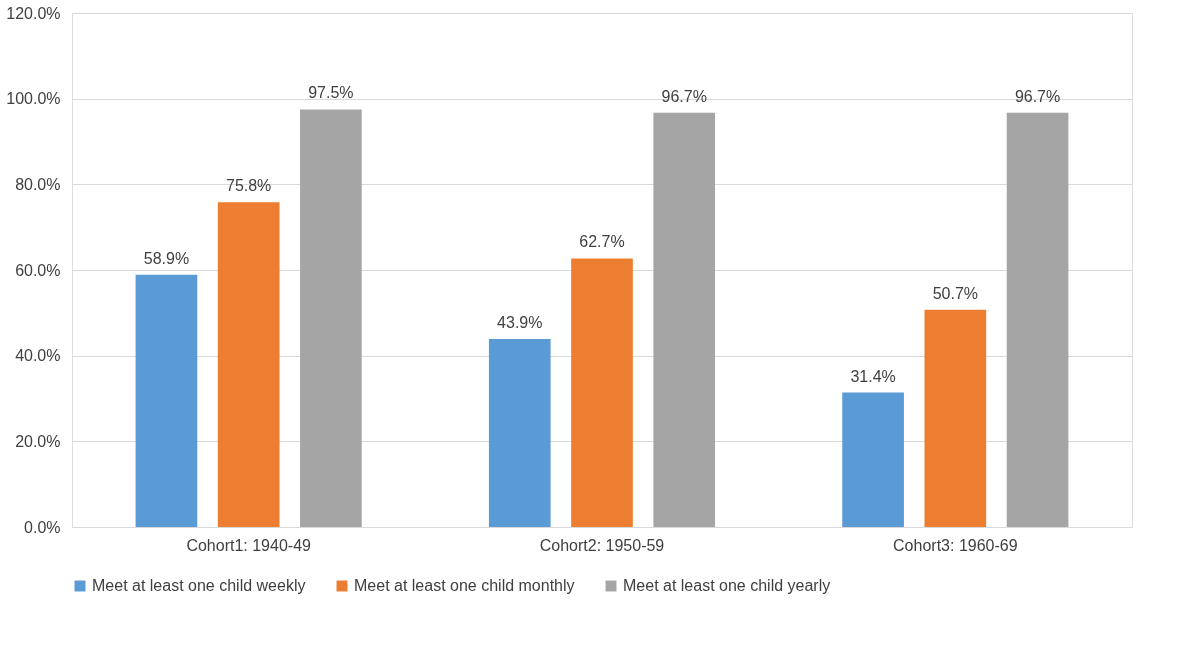 This screenshot has width=1203, height=670. What do you see at coordinates (873, 376) in the screenshot?
I see `data-label: 31.4%` at bounding box center [873, 376].